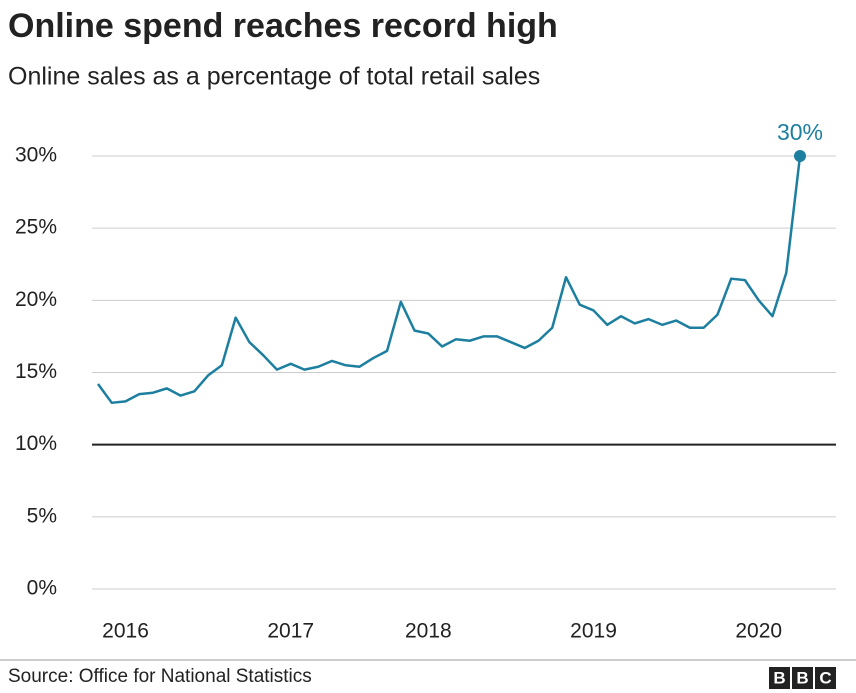 This screenshot has width=856, height=693. What do you see at coordinates (42, 515) in the screenshot?
I see `y-tick-label: 5%` at bounding box center [42, 515].